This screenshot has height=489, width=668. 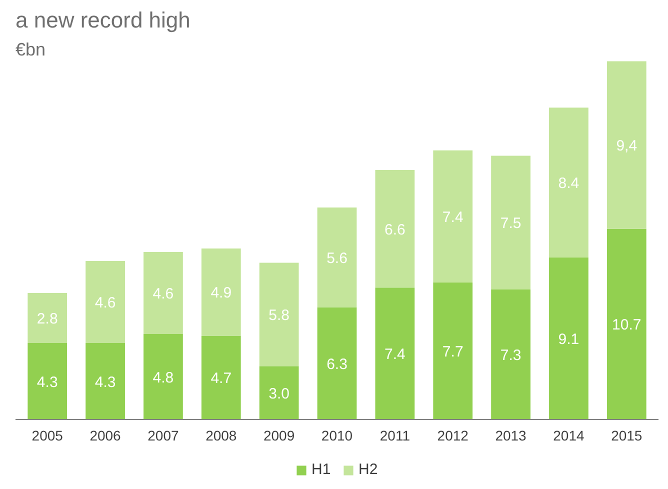 I want to click on data-label: 4.8, so click(x=163, y=377).